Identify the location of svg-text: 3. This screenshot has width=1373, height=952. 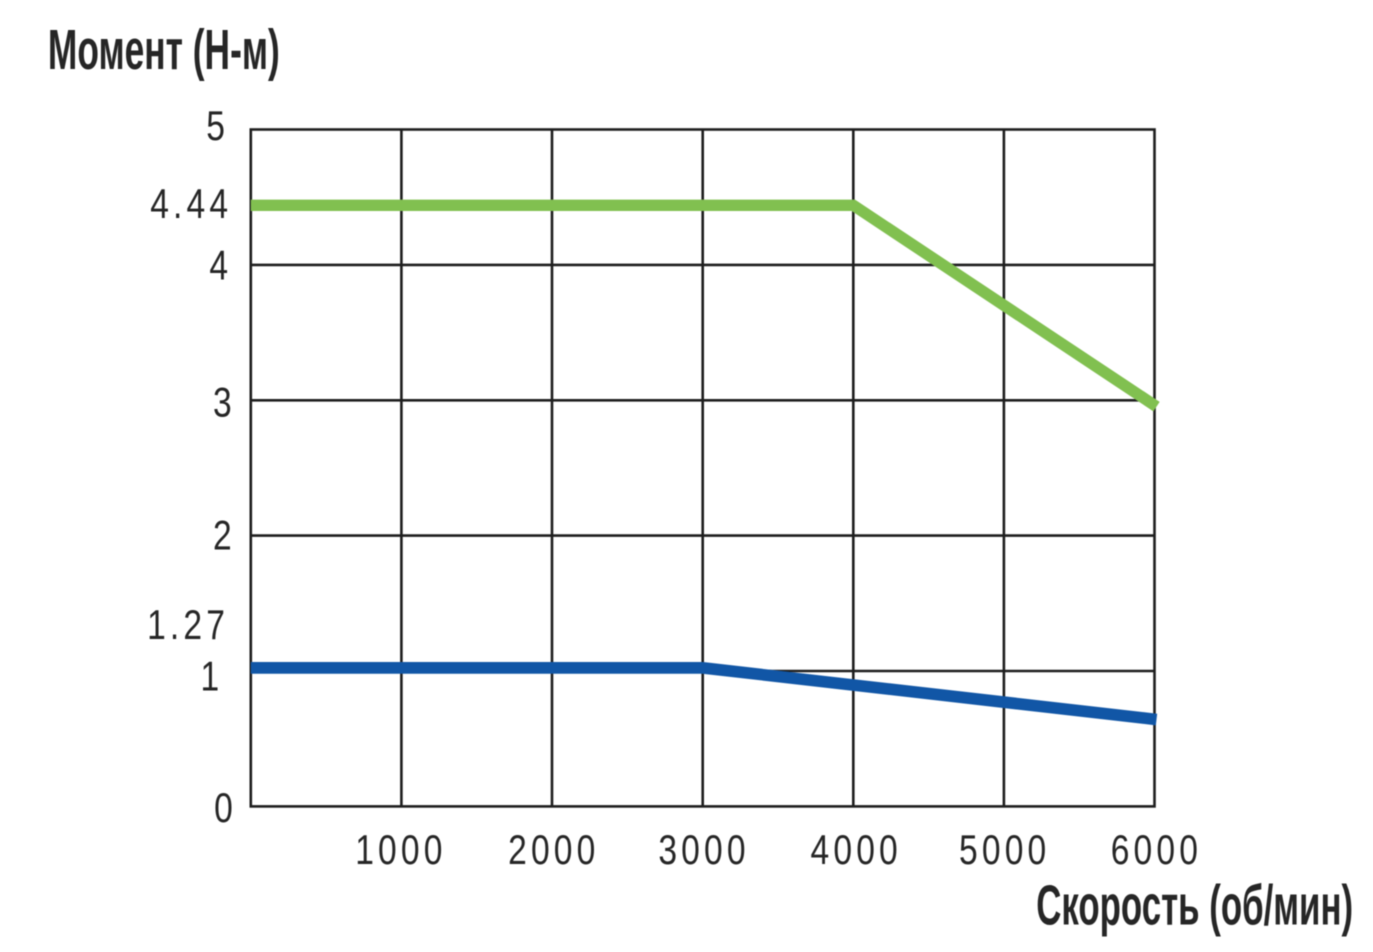
(224, 403).